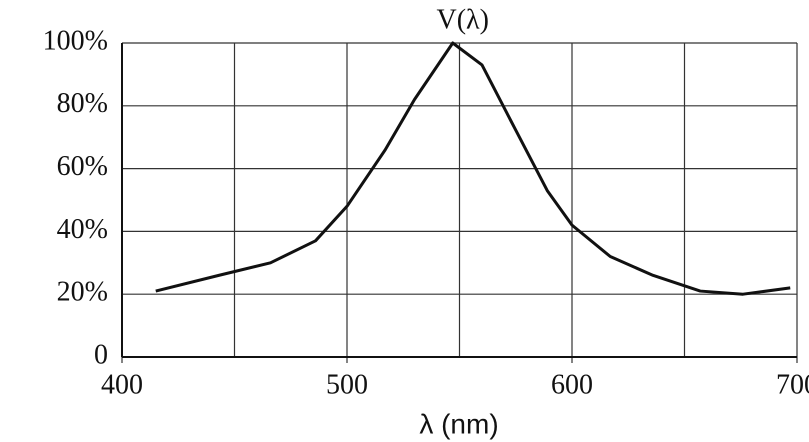 This screenshot has height=442, width=809. I want to click on y-tick-label: 60%, so click(82, 166).